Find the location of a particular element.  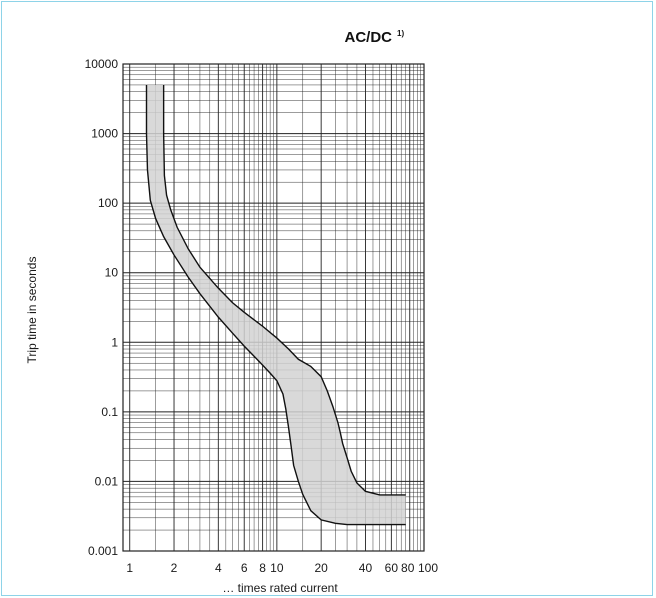

x-tick-label: 60 is located at coordinates (392, 568).